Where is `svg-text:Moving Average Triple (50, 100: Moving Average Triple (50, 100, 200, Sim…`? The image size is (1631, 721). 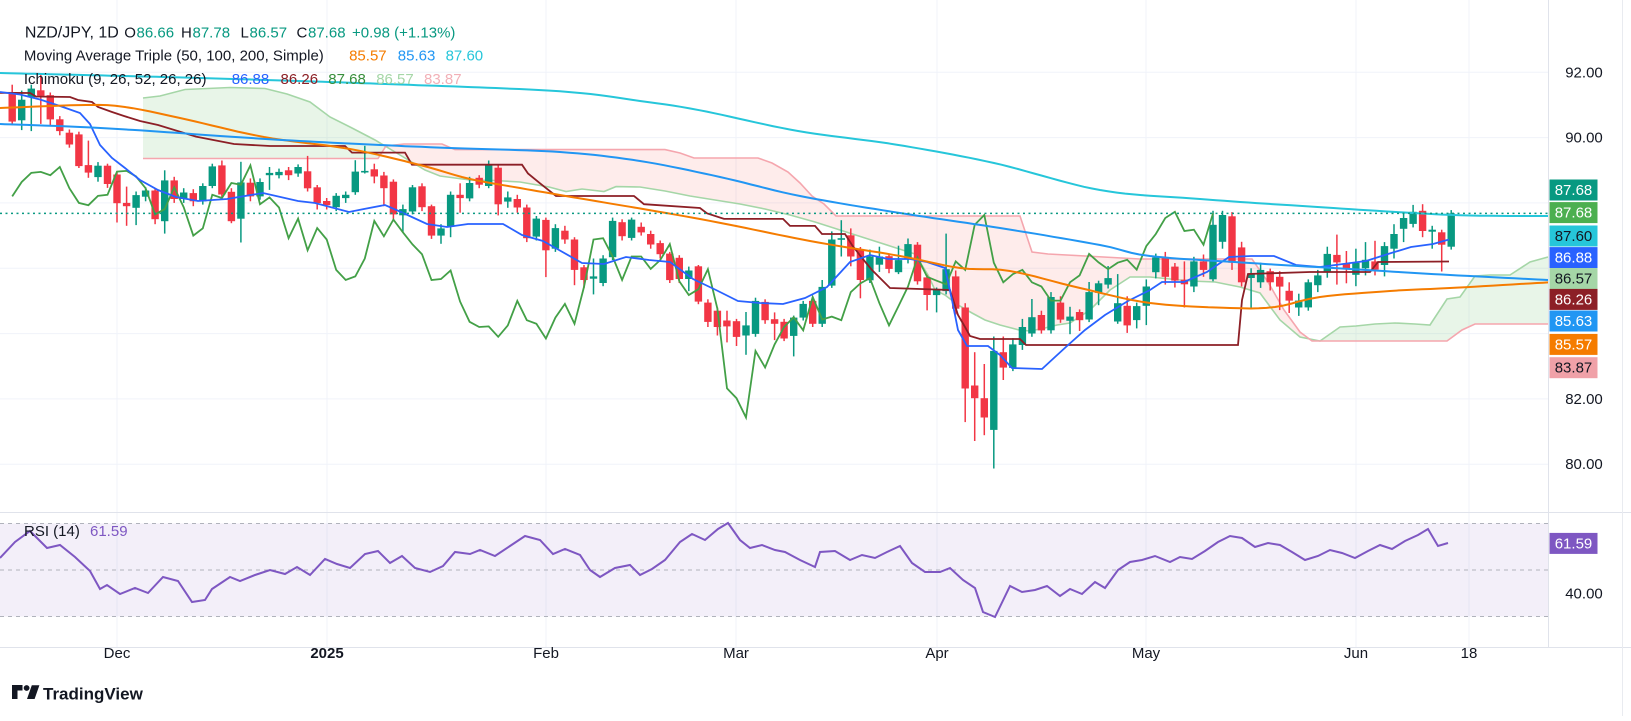
svg-text:Moving Average Triple (50, 100: Moving Average Triple (50, 100, 200, Sim… is located at coordinates (174, 56).